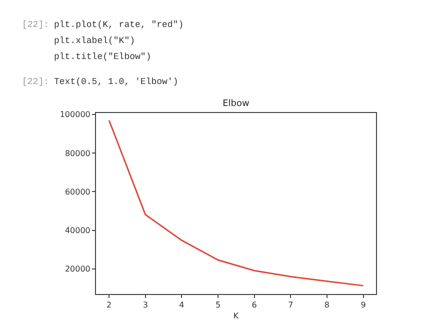 This screenshot has width=425, height=328. What do you see at coordinates (363, 305) in the screenshot?
I see `x-tick-label: 9` at bounding box center [363, 305].